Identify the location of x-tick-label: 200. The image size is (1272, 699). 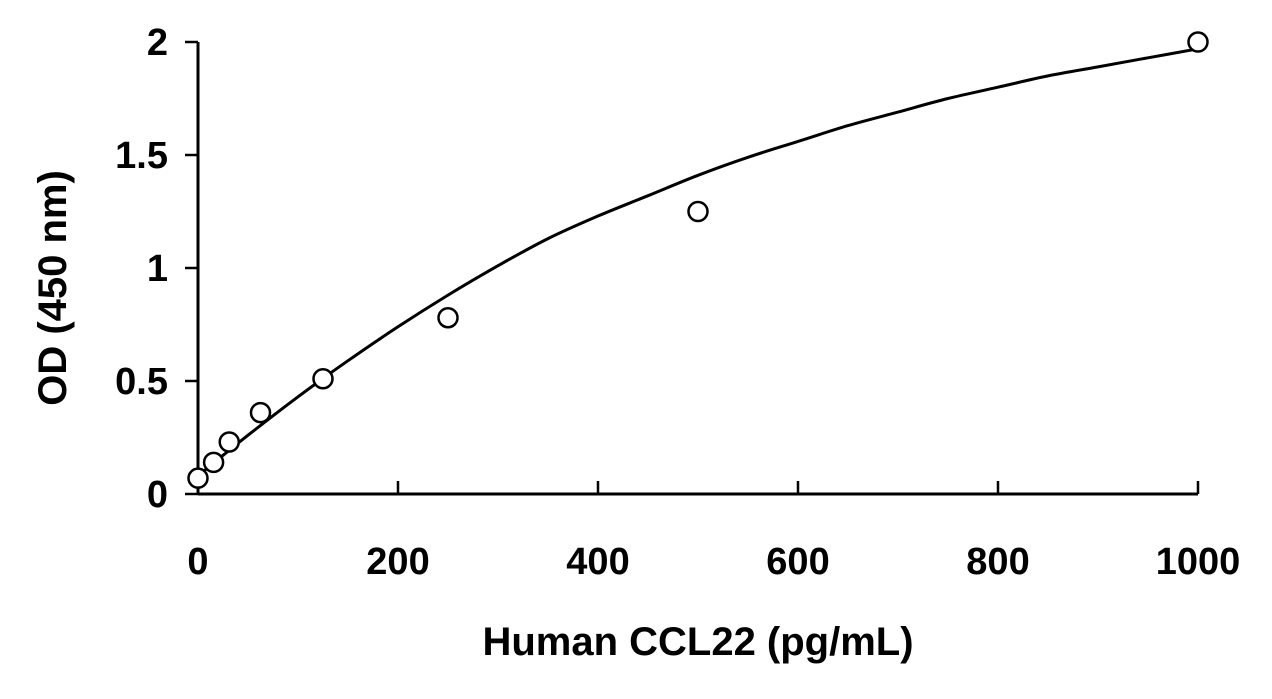
(397, 562).